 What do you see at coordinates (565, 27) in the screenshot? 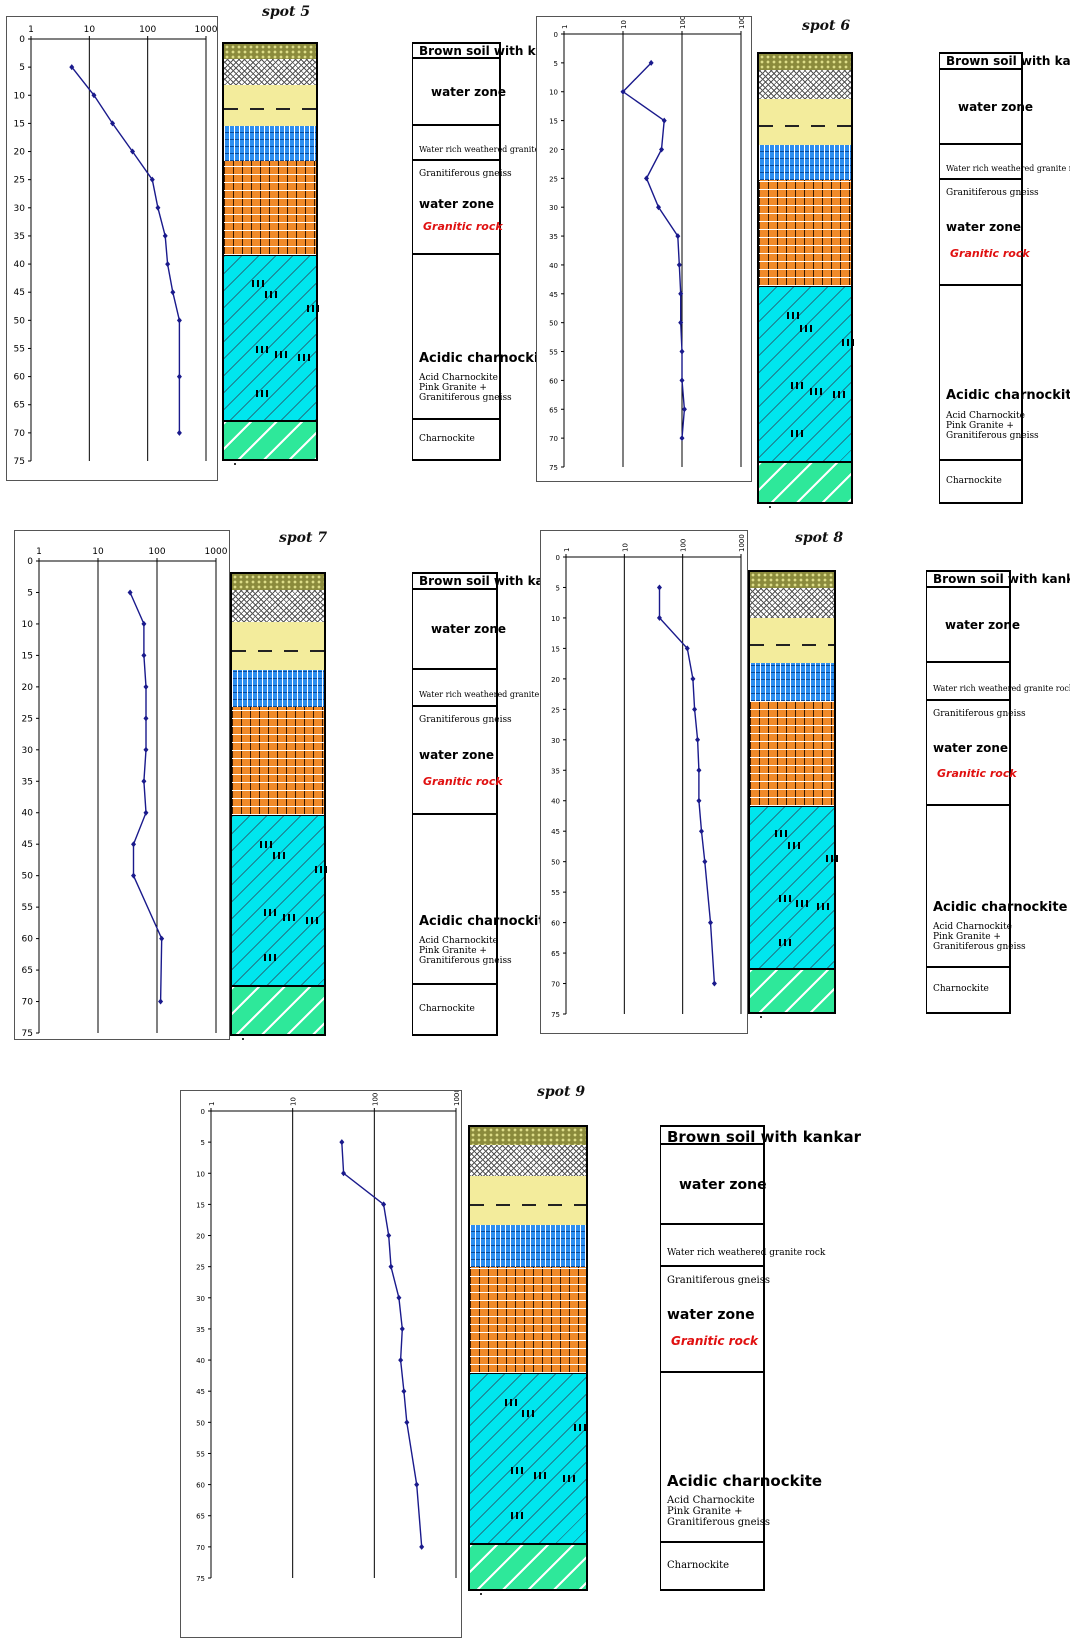
I see `x-tick-label: 1` at bounding box center [565, 27].